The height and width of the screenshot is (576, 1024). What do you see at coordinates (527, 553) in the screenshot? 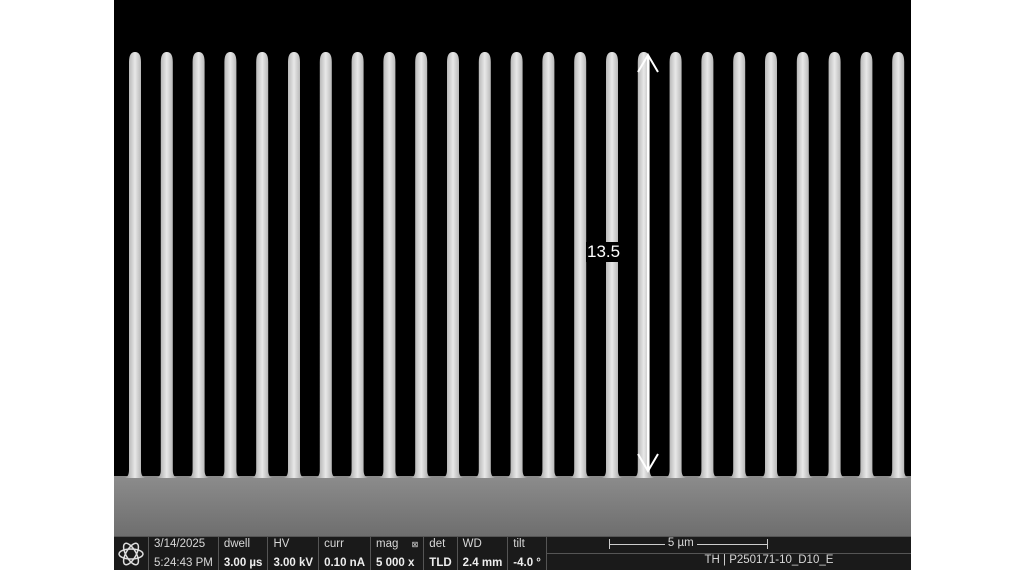
I see `tilt-cell: tilt -4.0 °` at bounding box center [527, 553].